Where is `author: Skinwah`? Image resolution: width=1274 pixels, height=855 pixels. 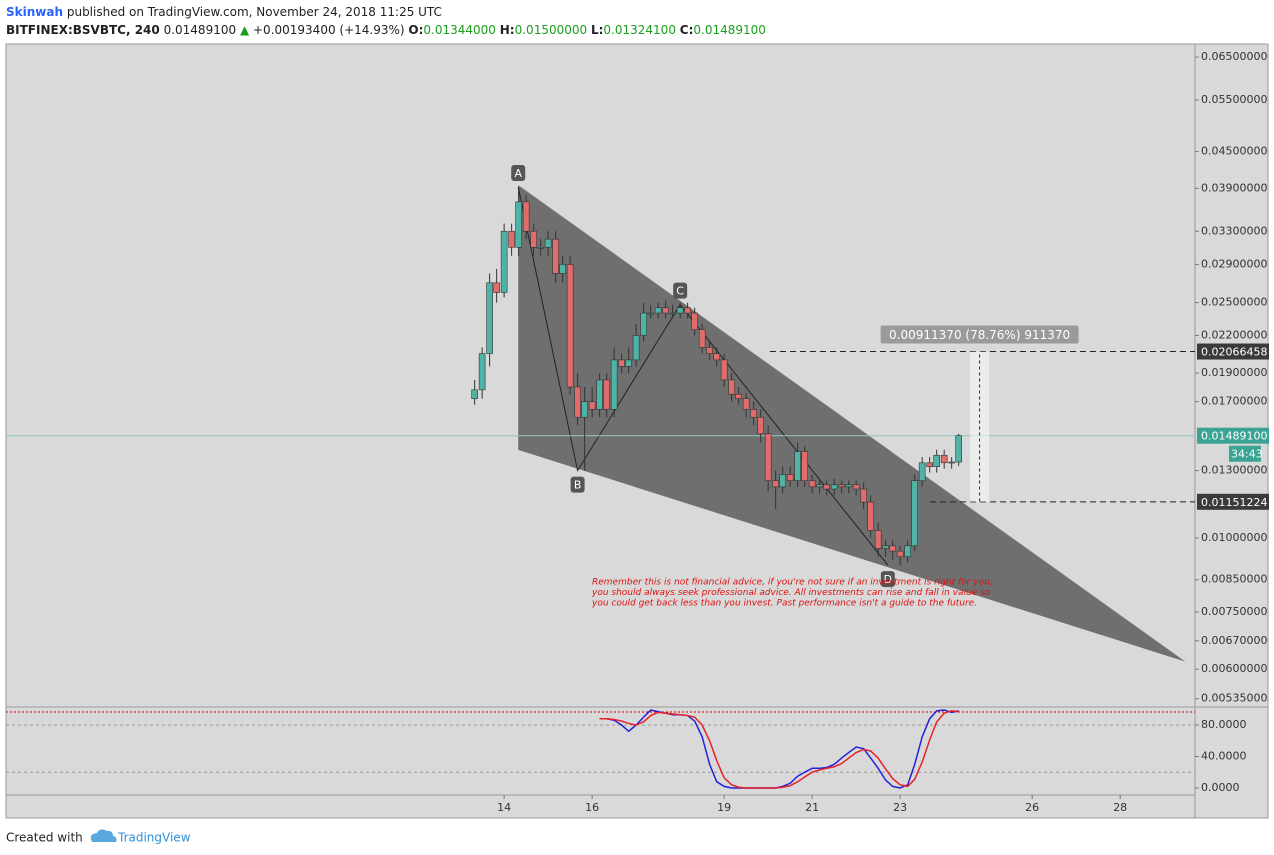
author: Skinwah is located at coordinates (35, 12).